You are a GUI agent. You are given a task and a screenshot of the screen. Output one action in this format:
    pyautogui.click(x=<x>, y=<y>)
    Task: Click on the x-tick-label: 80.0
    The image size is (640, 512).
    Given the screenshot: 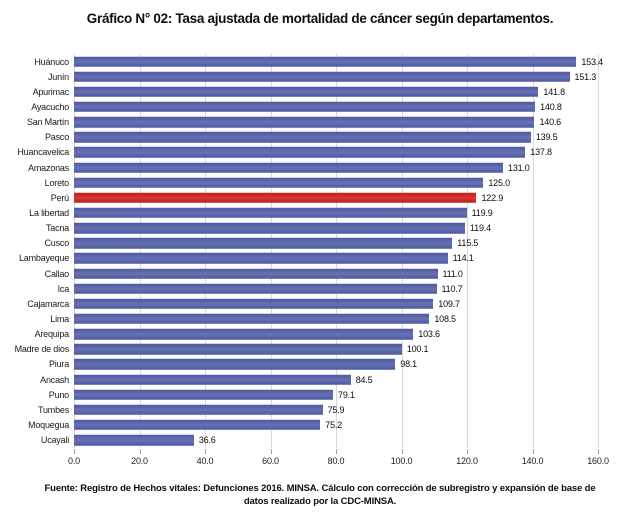 What is the action you would take?
    pyautogui.click(x=336, y=460)
    